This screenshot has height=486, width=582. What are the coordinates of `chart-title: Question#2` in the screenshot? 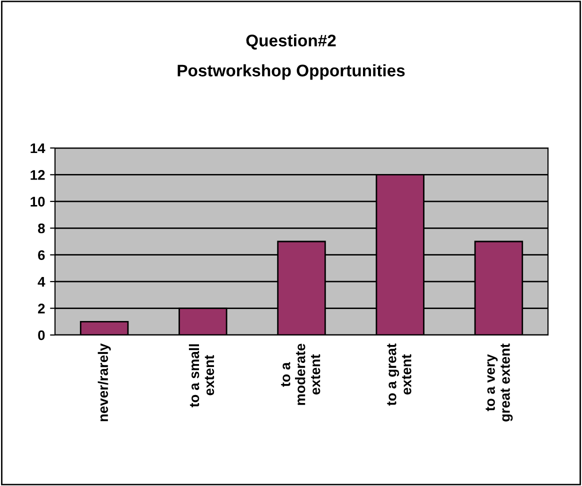 It's located at (291, 42).